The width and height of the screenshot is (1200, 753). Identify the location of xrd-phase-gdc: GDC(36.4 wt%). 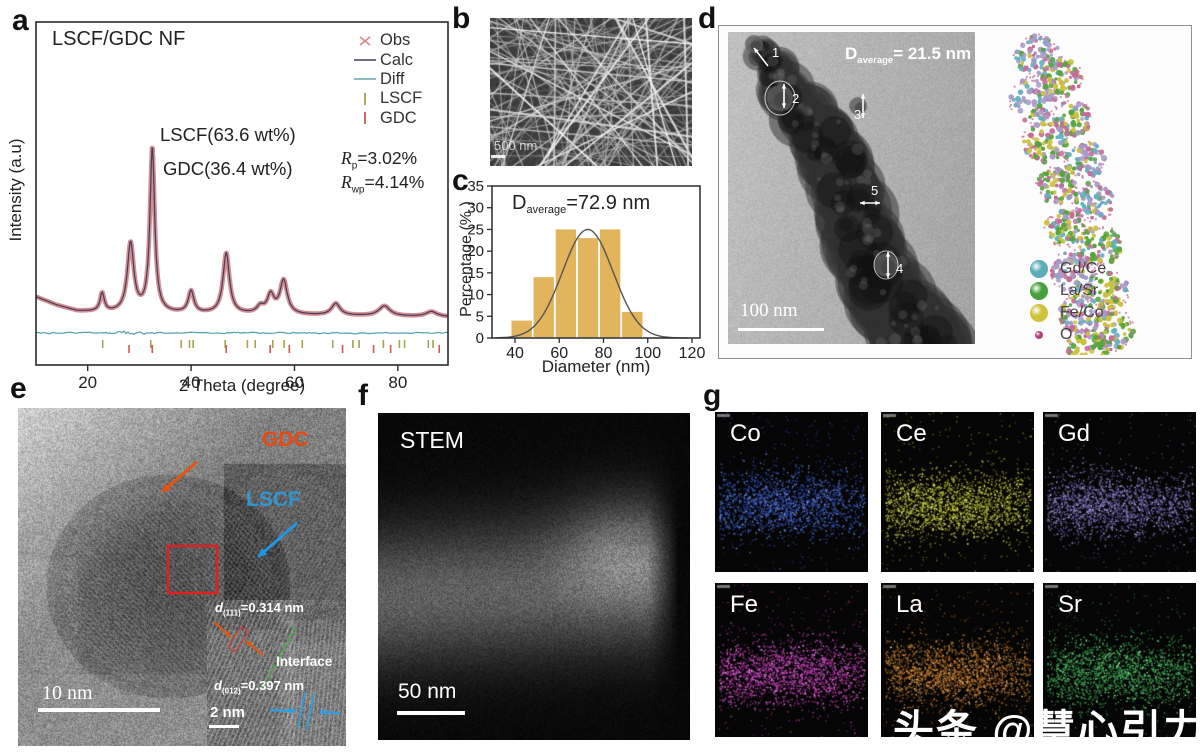
(228, 168).